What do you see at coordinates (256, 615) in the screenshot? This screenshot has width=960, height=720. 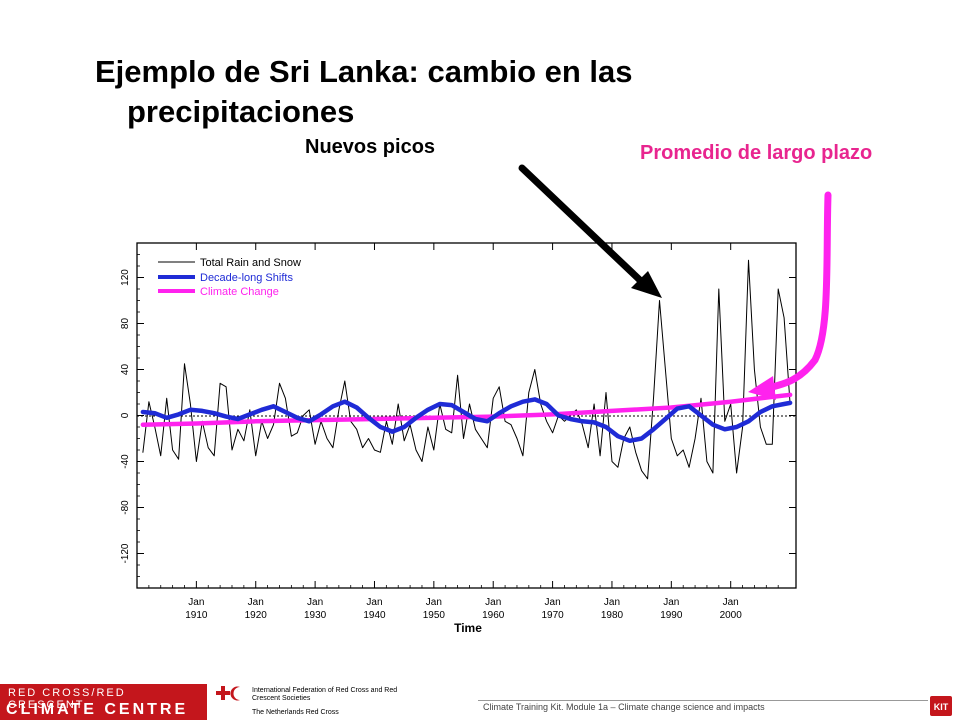 I see `x-tick-label-year: 1920` at bounding box center [256, 615].